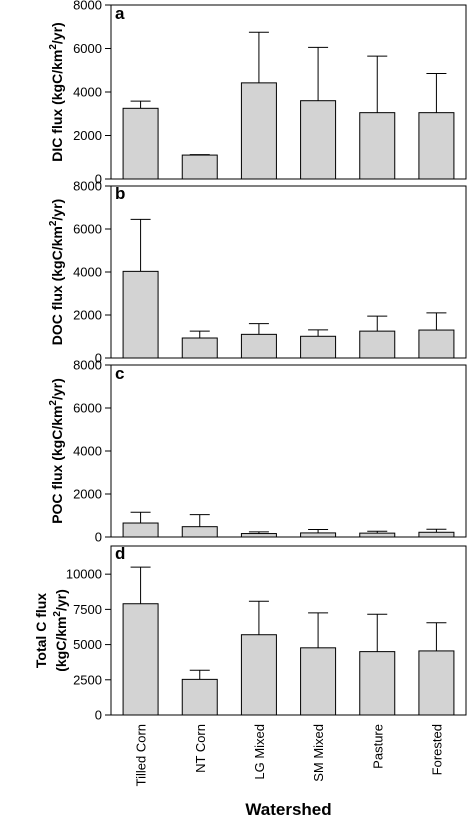 This screenshot has width=474, height=824. What do you see at coordinates (119, 373) in the screenshot?
I see `panel-letter: c` at bounding box center [119, 373].